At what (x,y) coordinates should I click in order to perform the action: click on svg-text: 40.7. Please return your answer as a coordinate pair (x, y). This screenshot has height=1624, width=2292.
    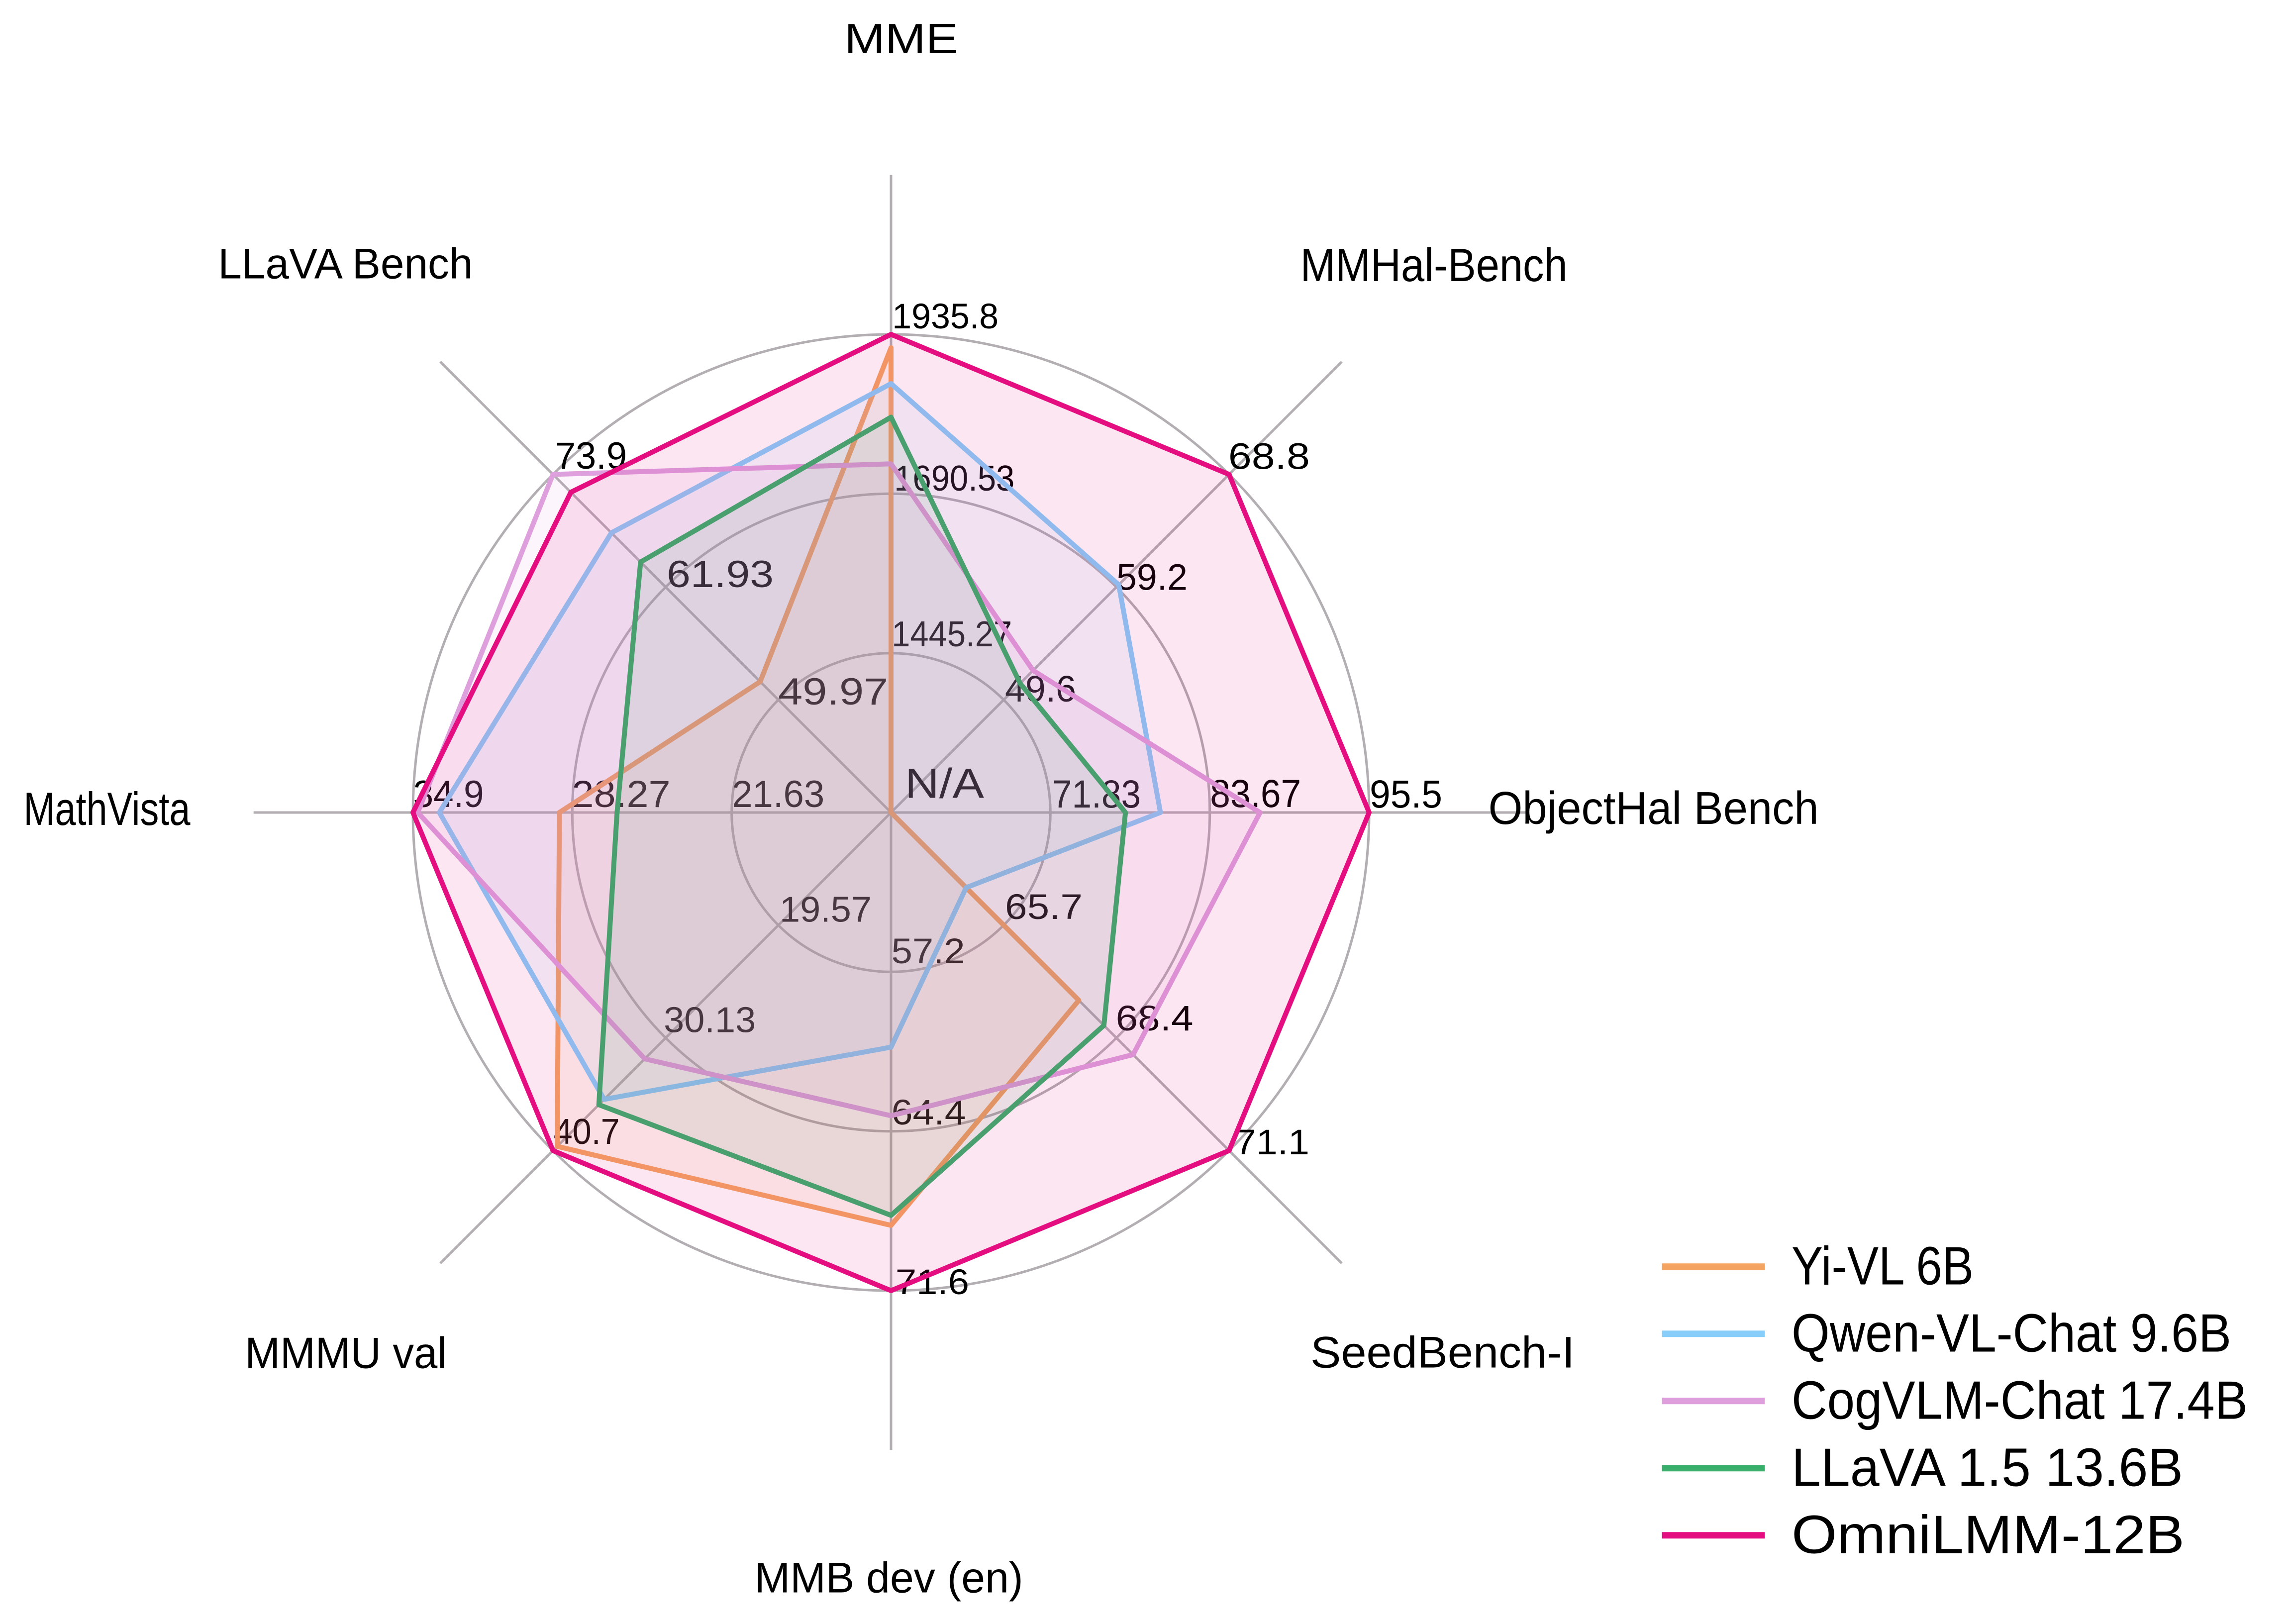
    Looking at the image, I should click on (587, 1132).